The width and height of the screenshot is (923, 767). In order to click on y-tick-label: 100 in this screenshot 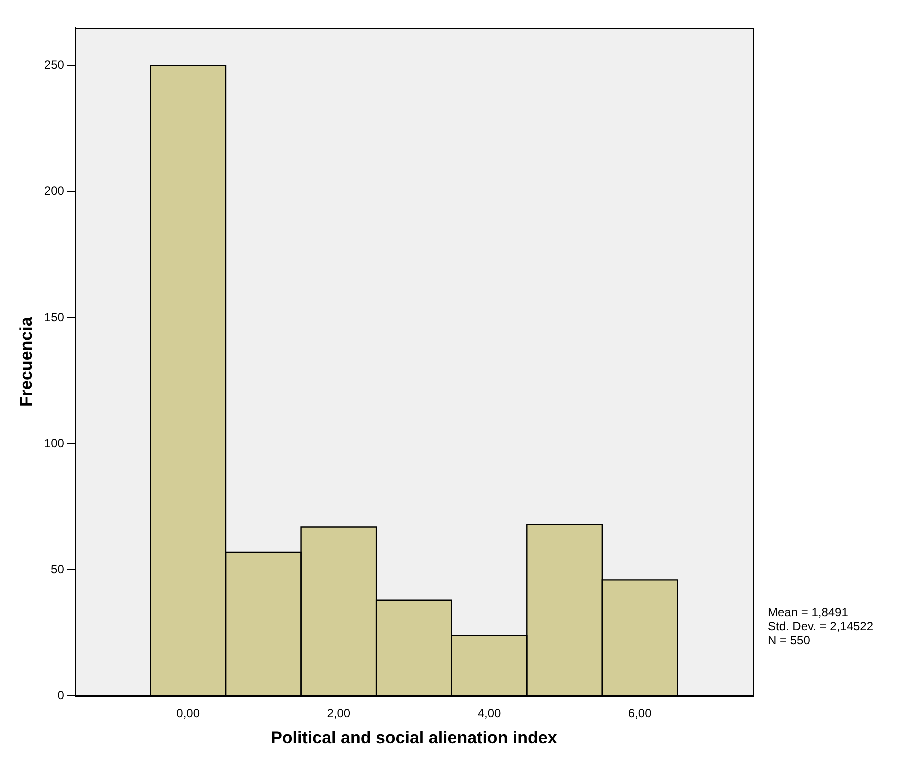, I will do `click(54, 443)`.